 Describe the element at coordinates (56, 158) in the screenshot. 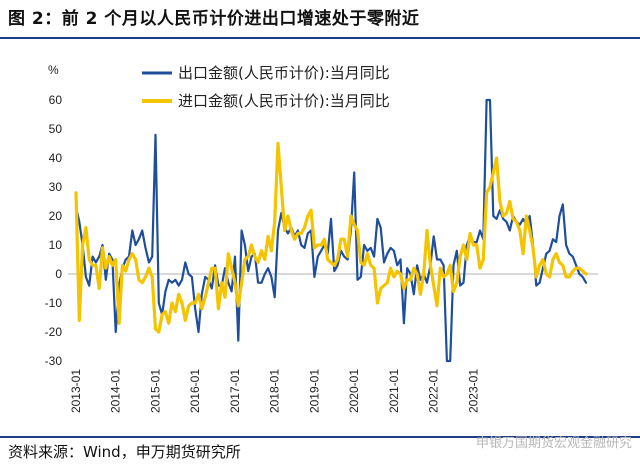

I see `y-tick-label: 40` at that location.